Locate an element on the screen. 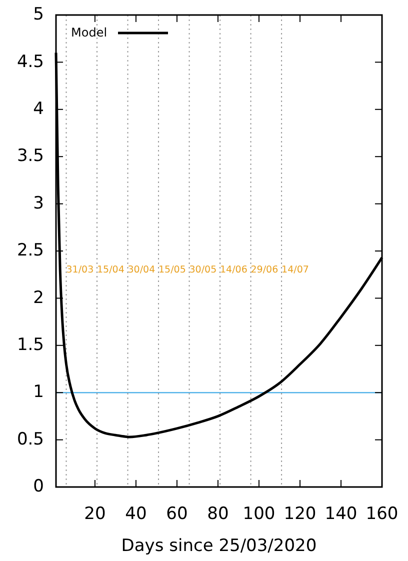 Image resolution: width=408 pixels, height=561 pixels. x-tick-label: 160 is located at coordinates (382, 514).